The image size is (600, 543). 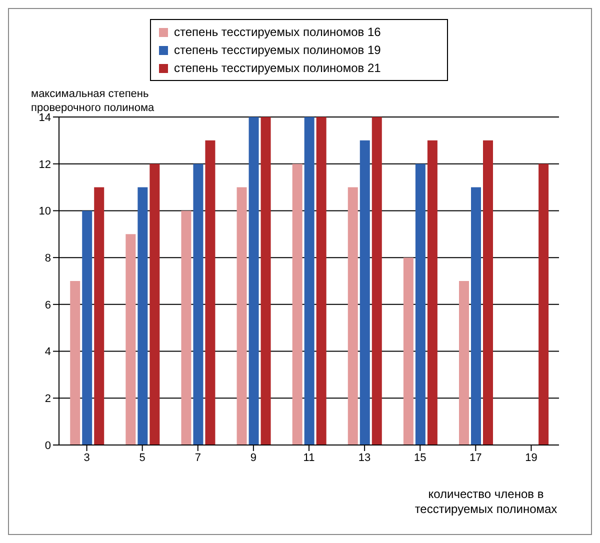 I want to click on y-tick-label: 4, so click(x=47, y=352).